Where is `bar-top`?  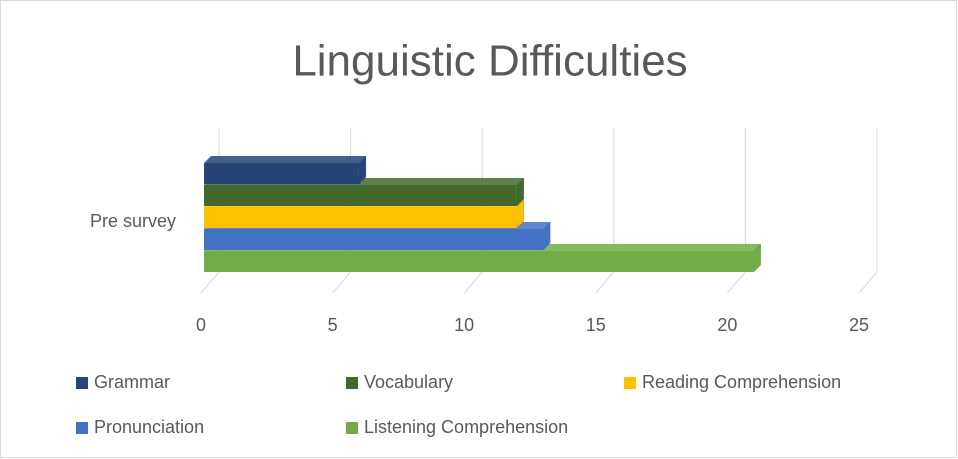
bar-top is located at coordinates (285, 159).